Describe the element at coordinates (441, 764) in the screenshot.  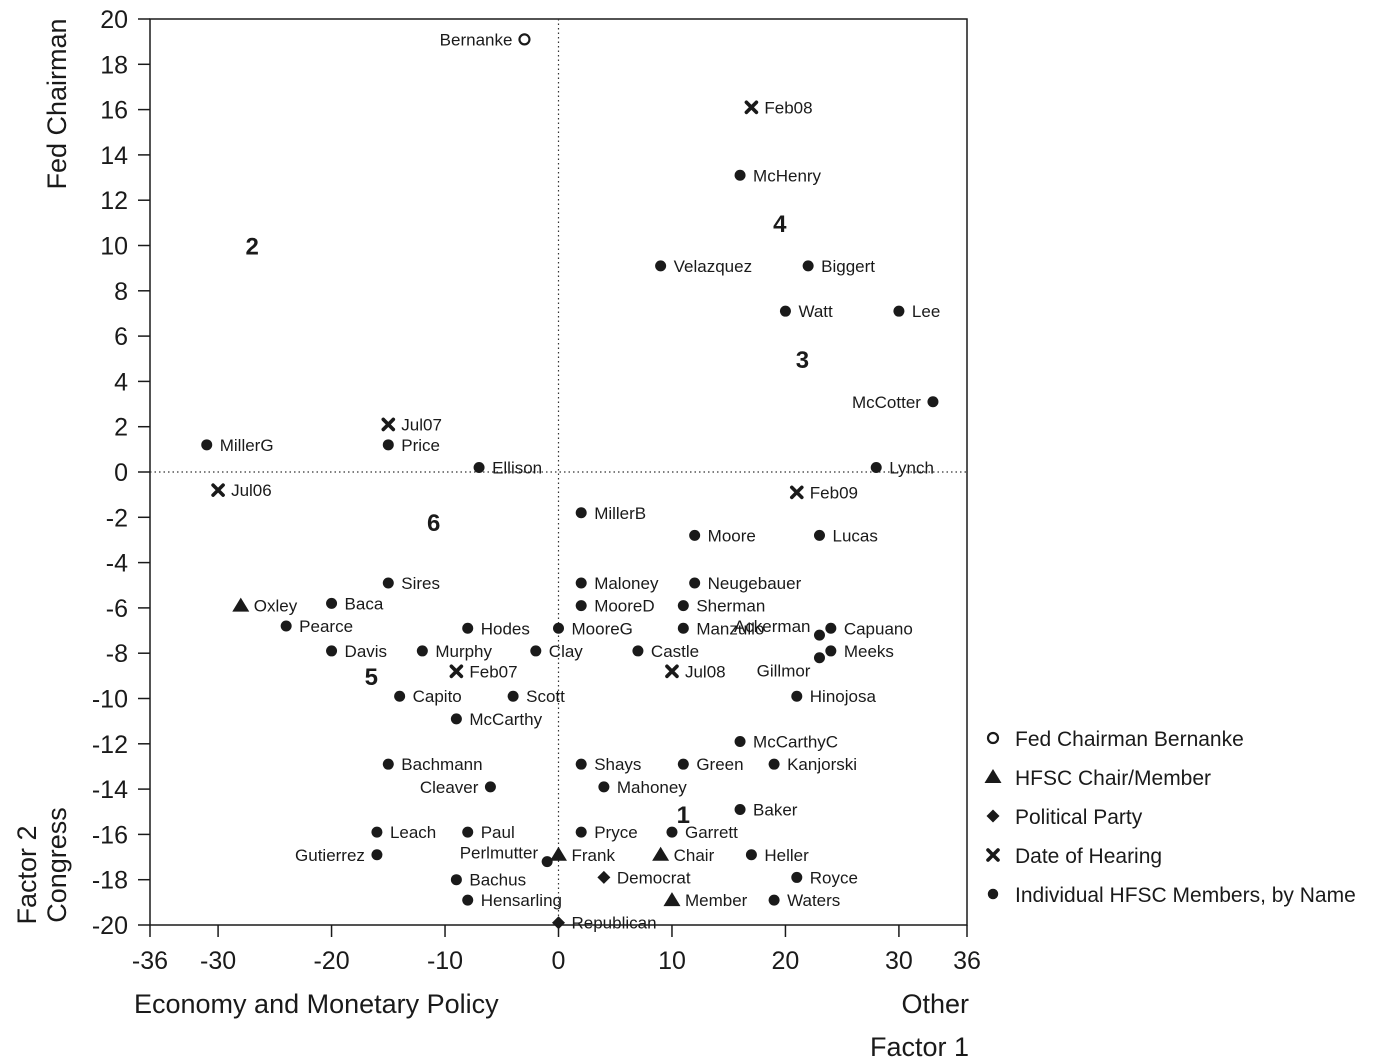
I see `point-label: Bachmann` at that location.